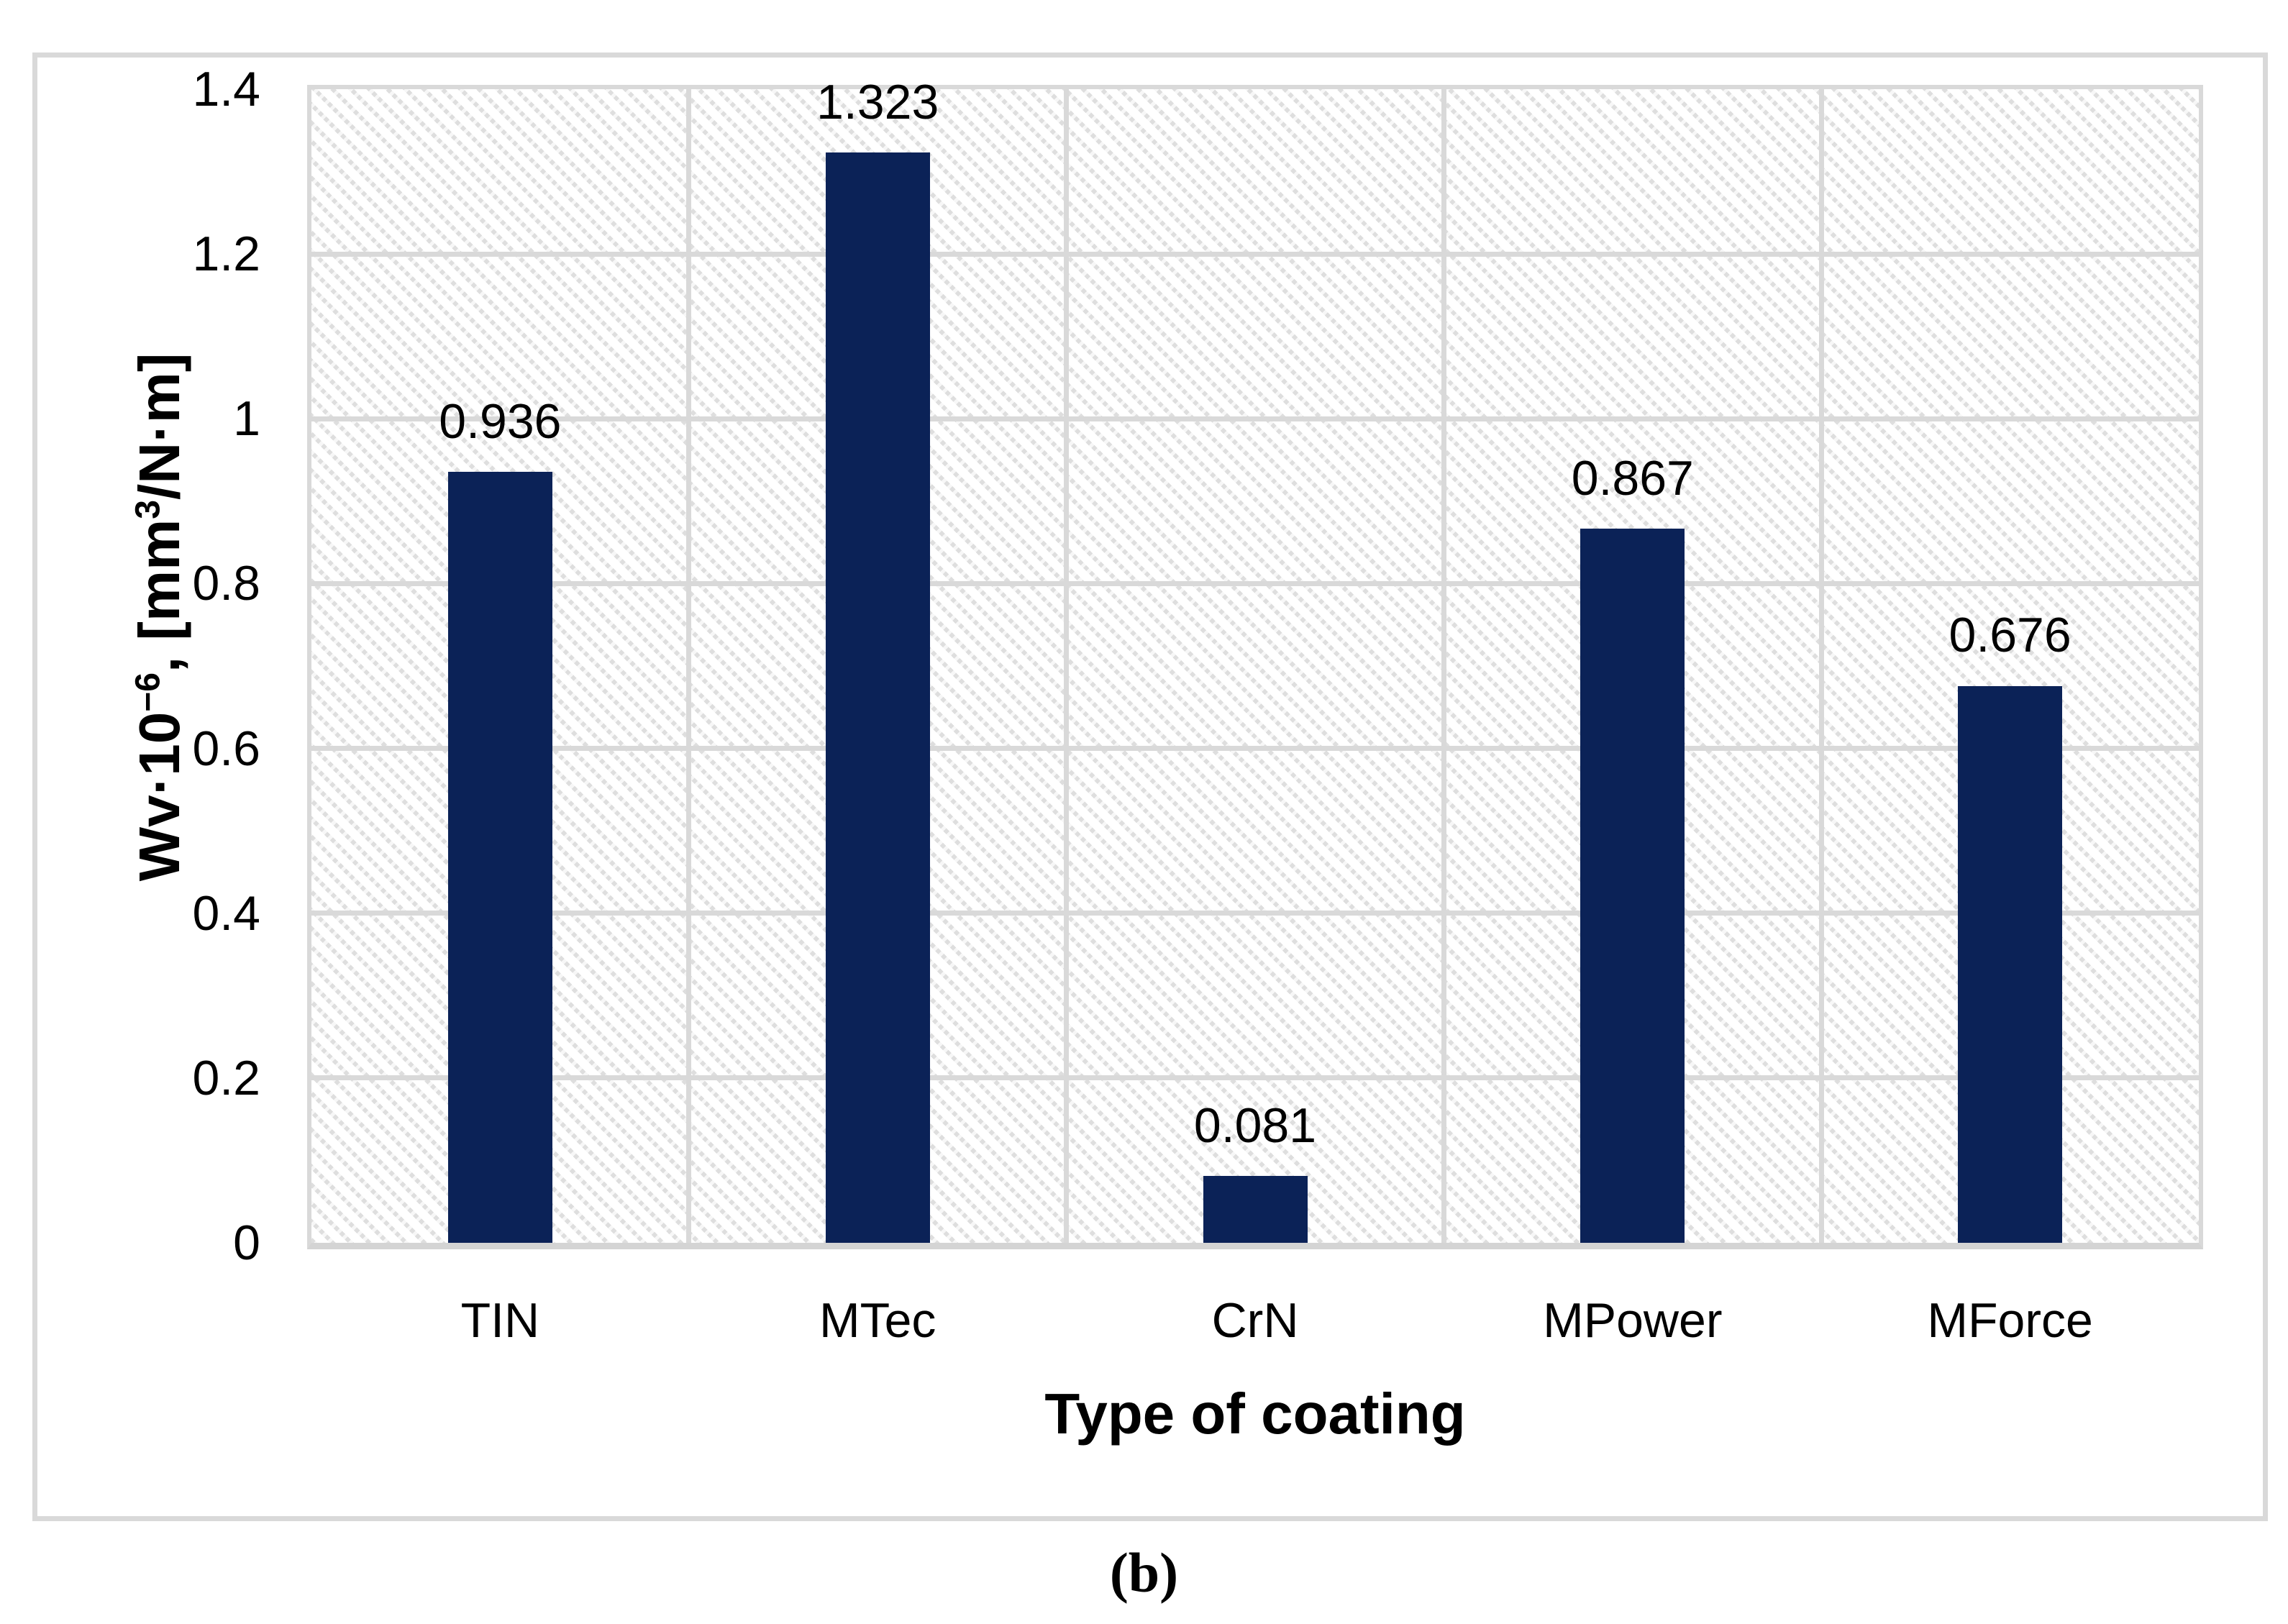 The image size is (2288, 1624). Describe the element at coordinates (2010, 635) in the screenshot. I see `bar-value-label: 0.676` at that location.